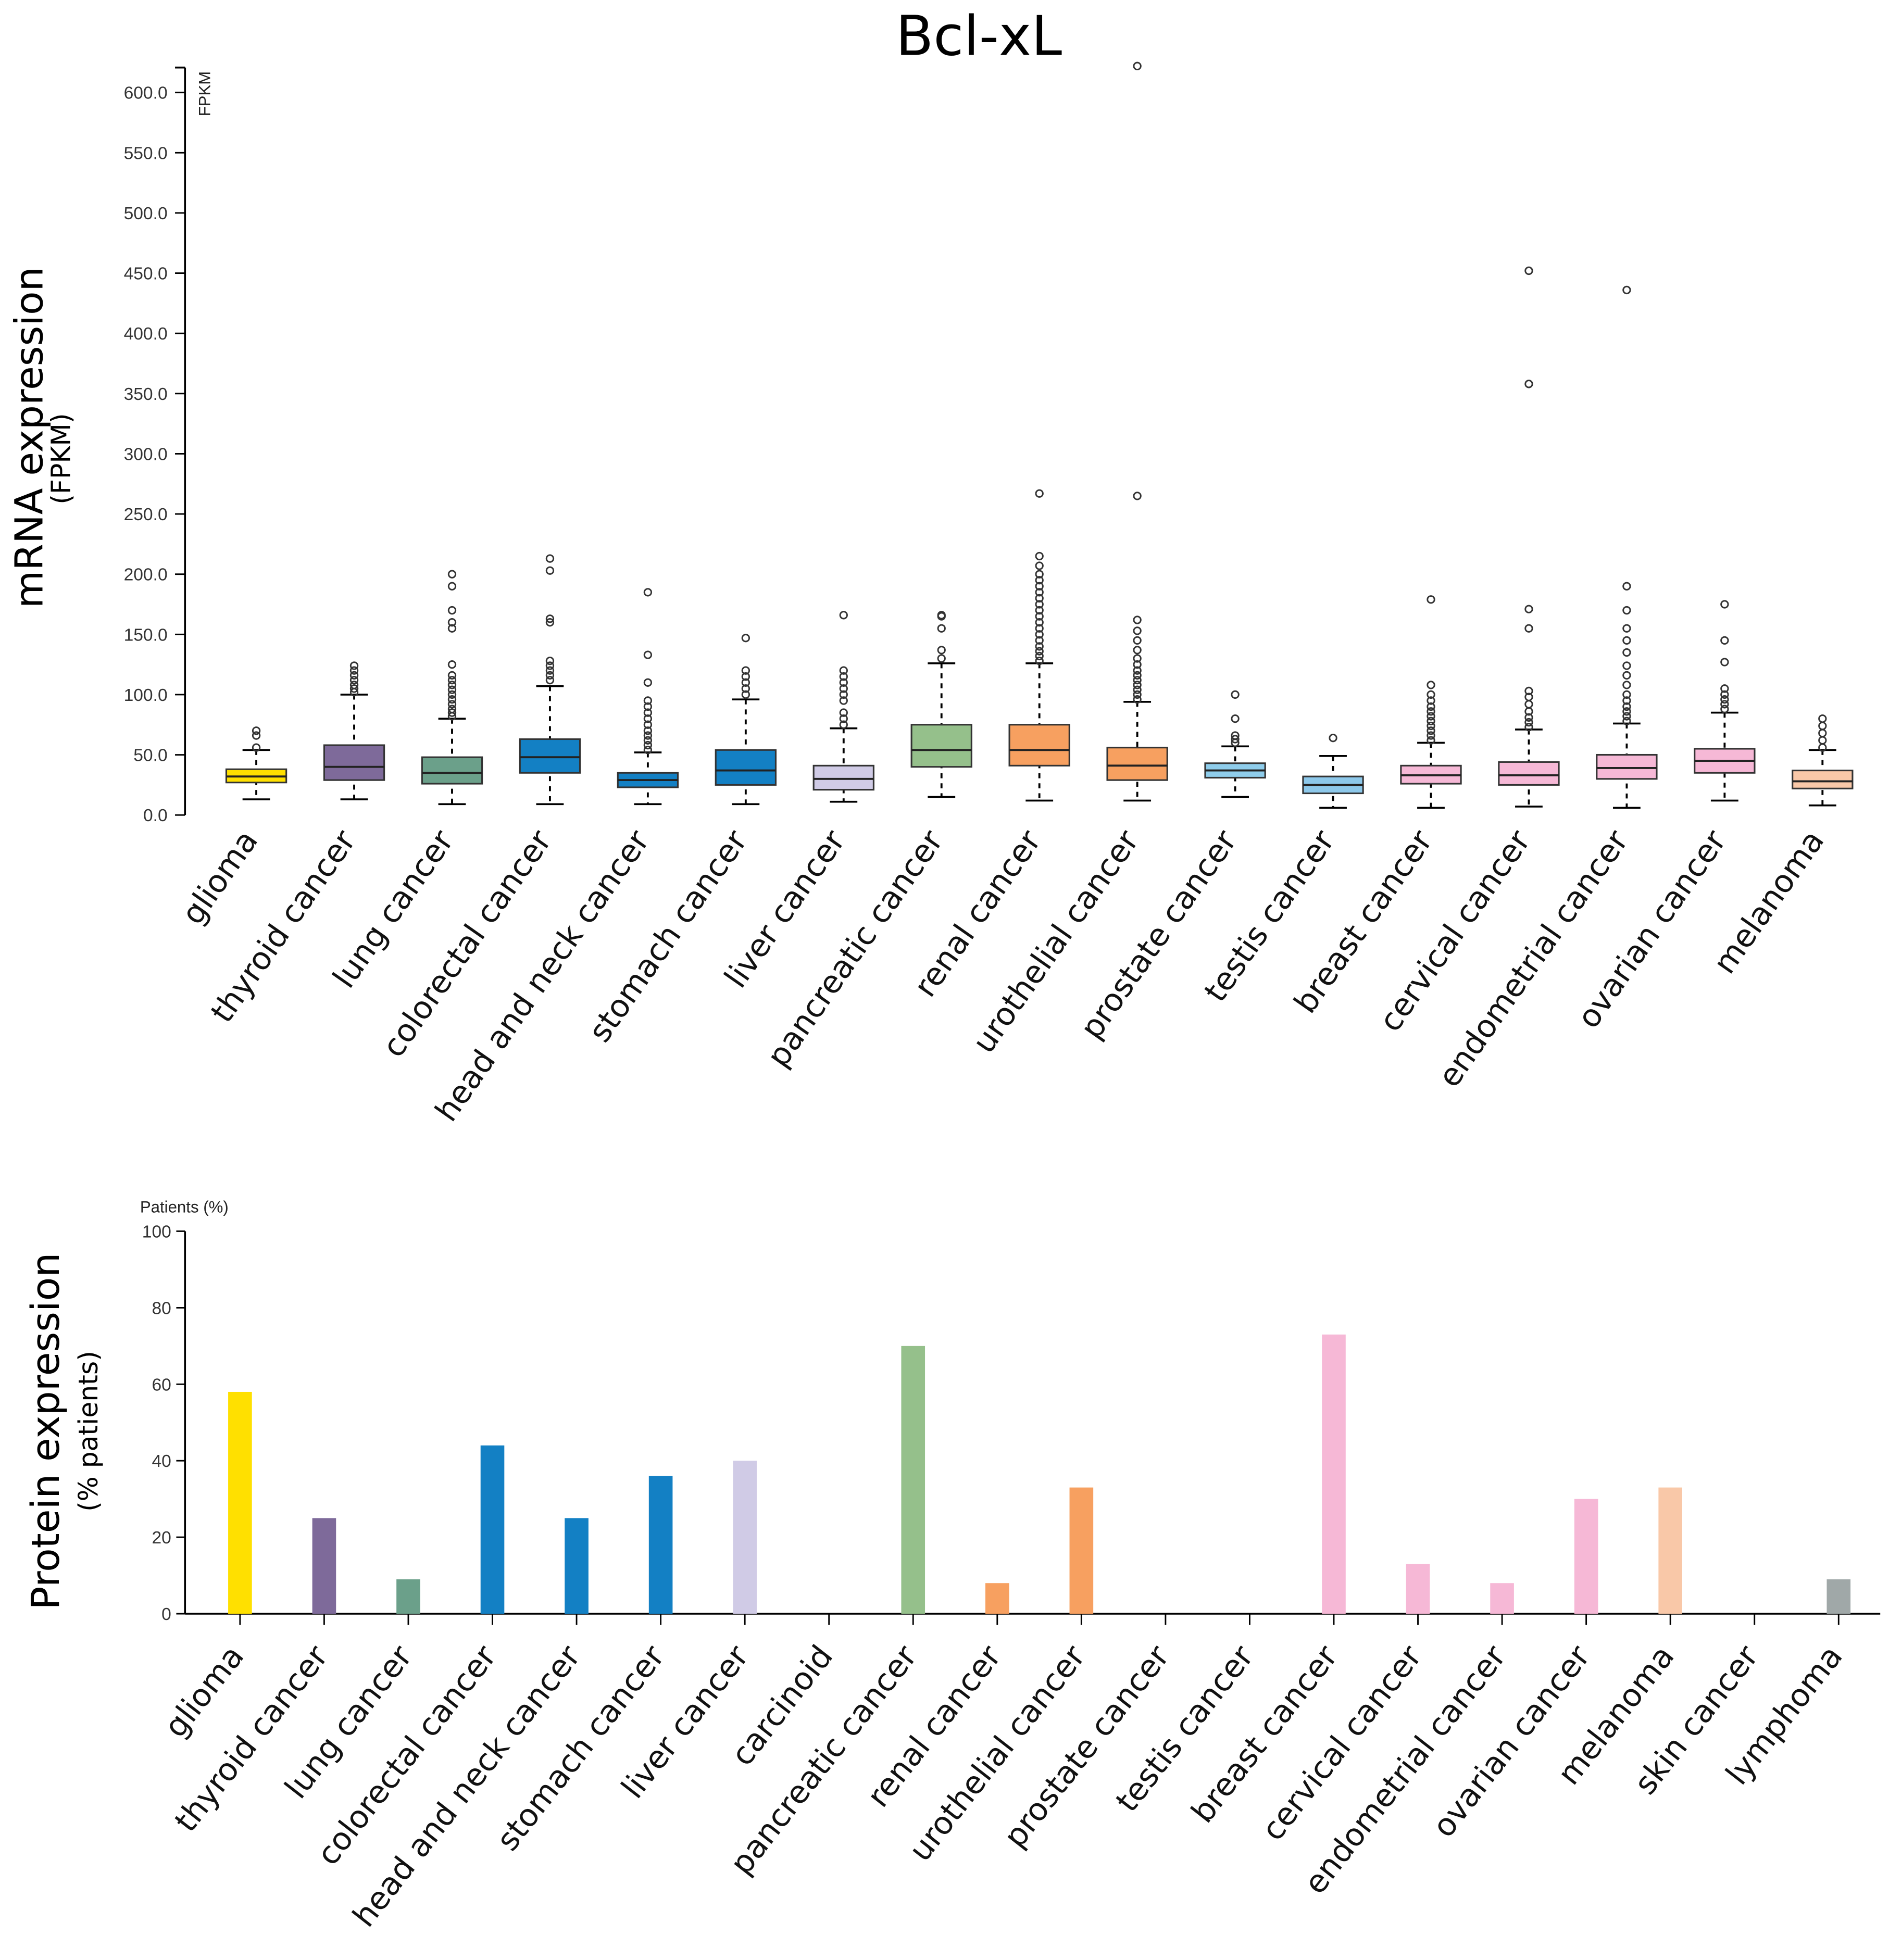  Describe the element at coordinates (1334, 1474) in the screenshot. I see `bar-breast-cancer` at that location.